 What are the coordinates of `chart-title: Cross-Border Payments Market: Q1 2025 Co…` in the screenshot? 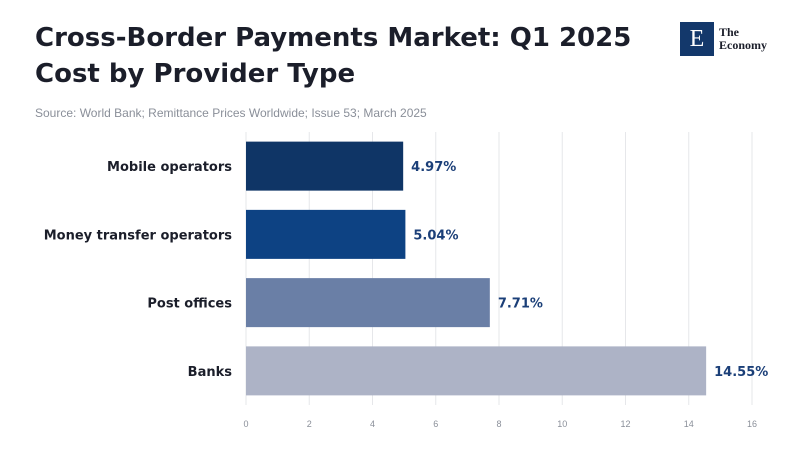 It's located at (335, 56).